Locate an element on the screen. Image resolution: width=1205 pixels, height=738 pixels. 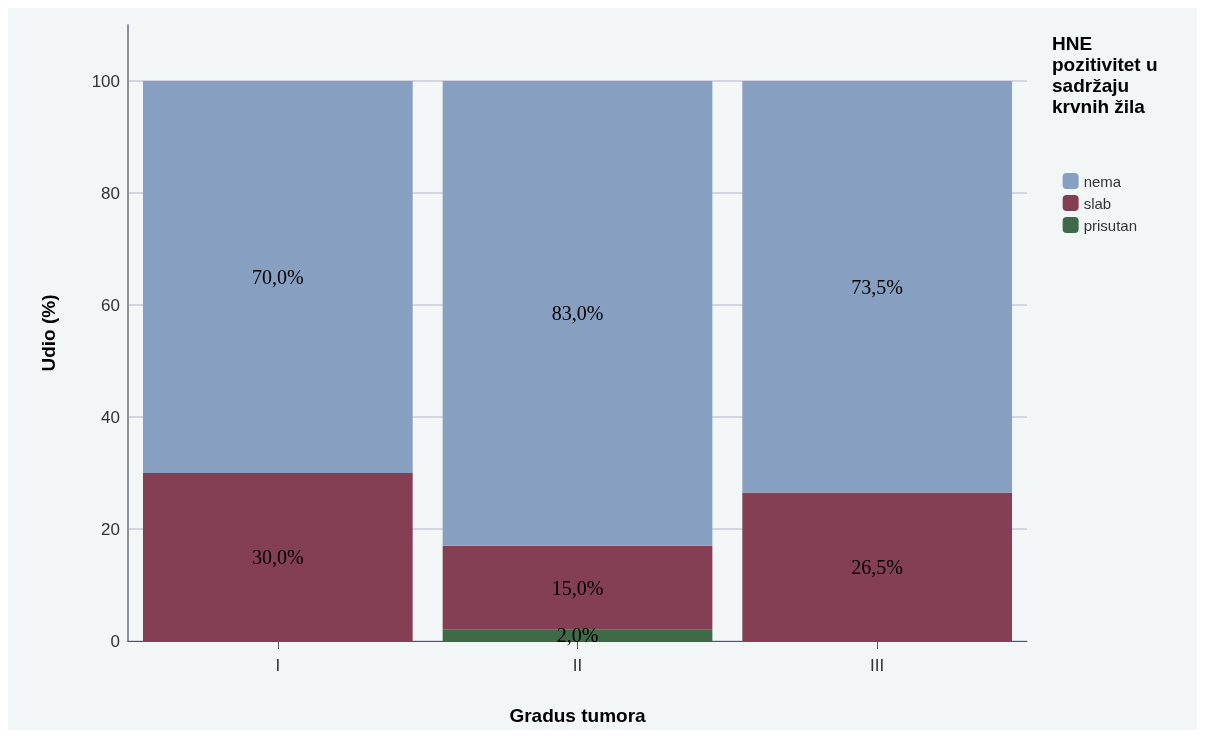
y-tick-label: 60 is located at coordinates (110, 305).